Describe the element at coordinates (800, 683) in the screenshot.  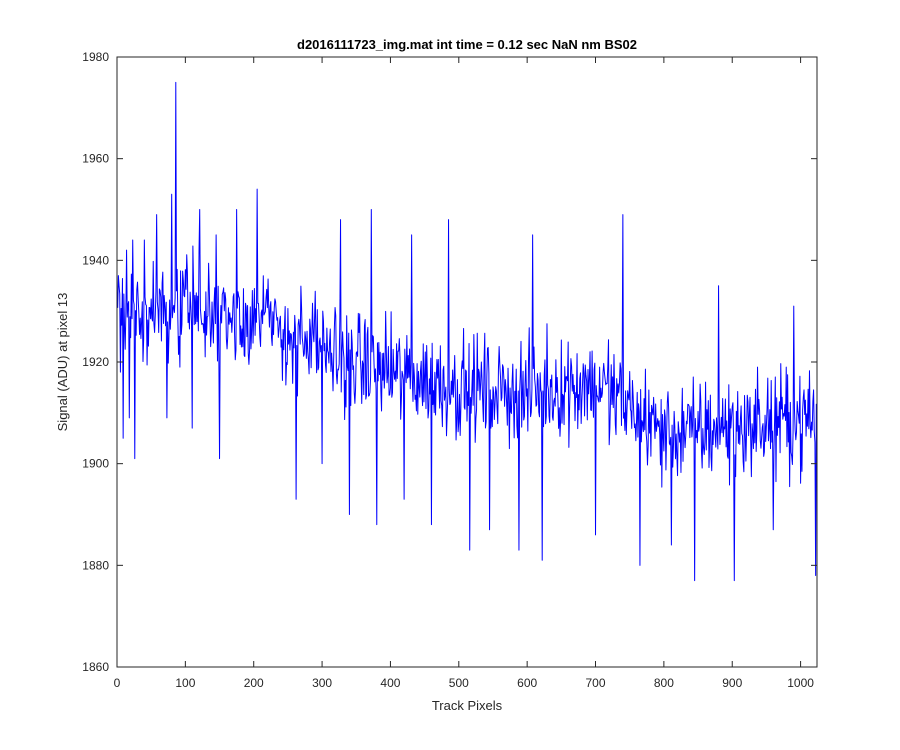
I see `x-tick-label: 1000` at that location.